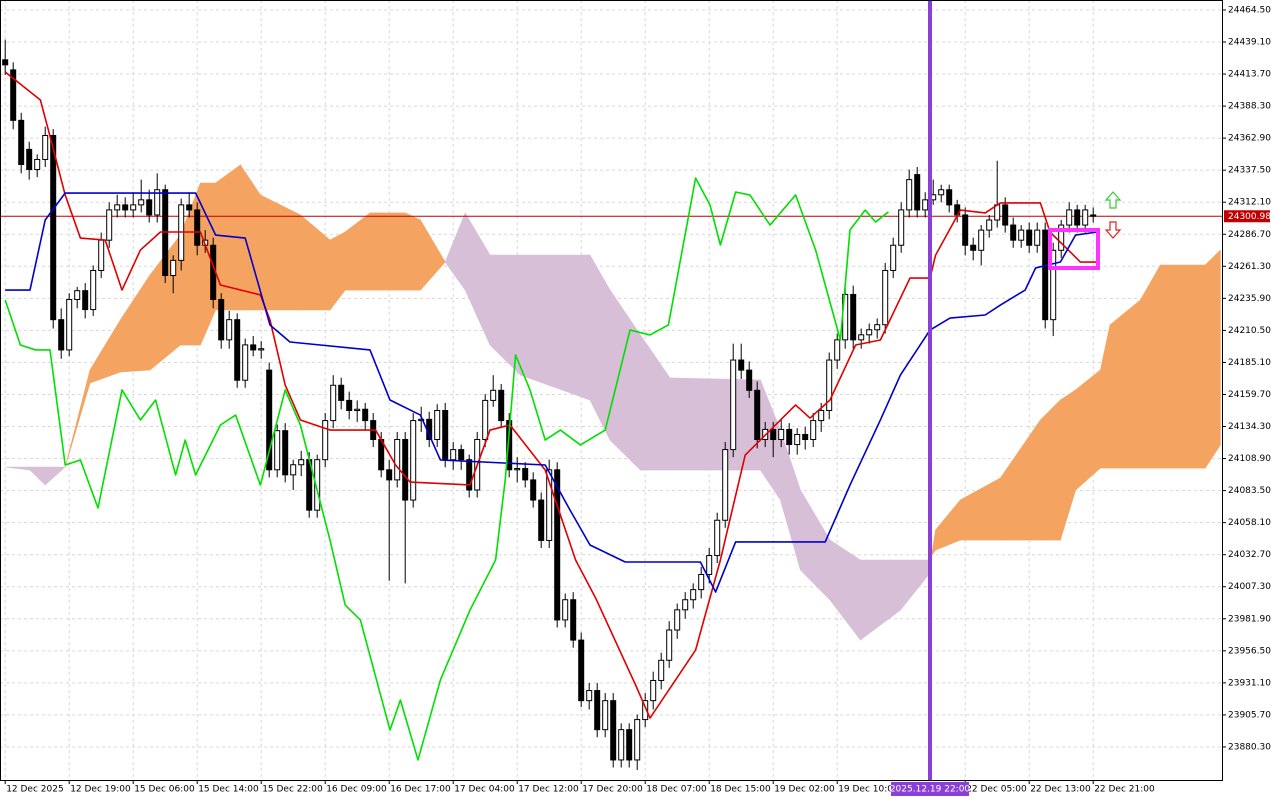 The image size is (1280, 800). Describe the element at coordinates (1249, 747) in the screenshot. I see `y-tick-label: 23880.30` at that location.